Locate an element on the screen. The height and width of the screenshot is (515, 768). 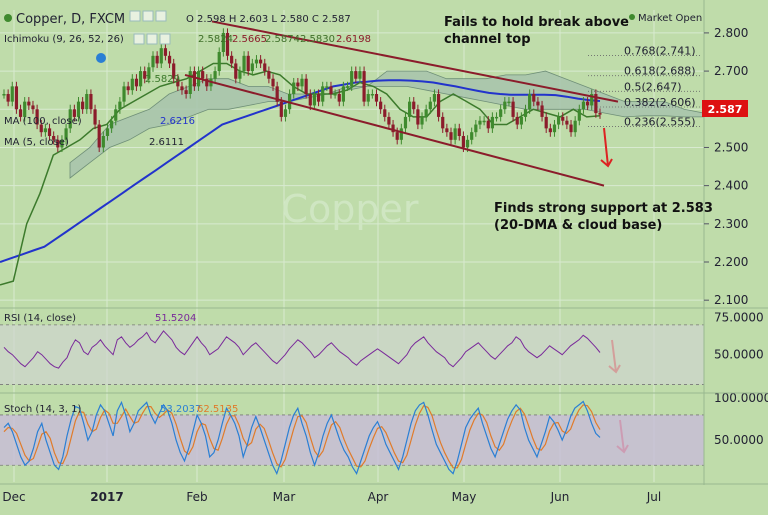
ichimoku-value-3: 2.5874 is located at coordinates (282, 39).